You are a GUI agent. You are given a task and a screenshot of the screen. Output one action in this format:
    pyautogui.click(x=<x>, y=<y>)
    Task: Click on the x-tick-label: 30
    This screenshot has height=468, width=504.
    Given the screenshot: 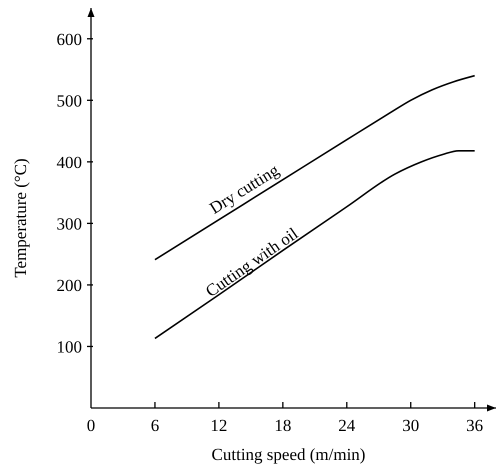 What is the action you would take?
    pyautogui.click(x=411, y=425)
    